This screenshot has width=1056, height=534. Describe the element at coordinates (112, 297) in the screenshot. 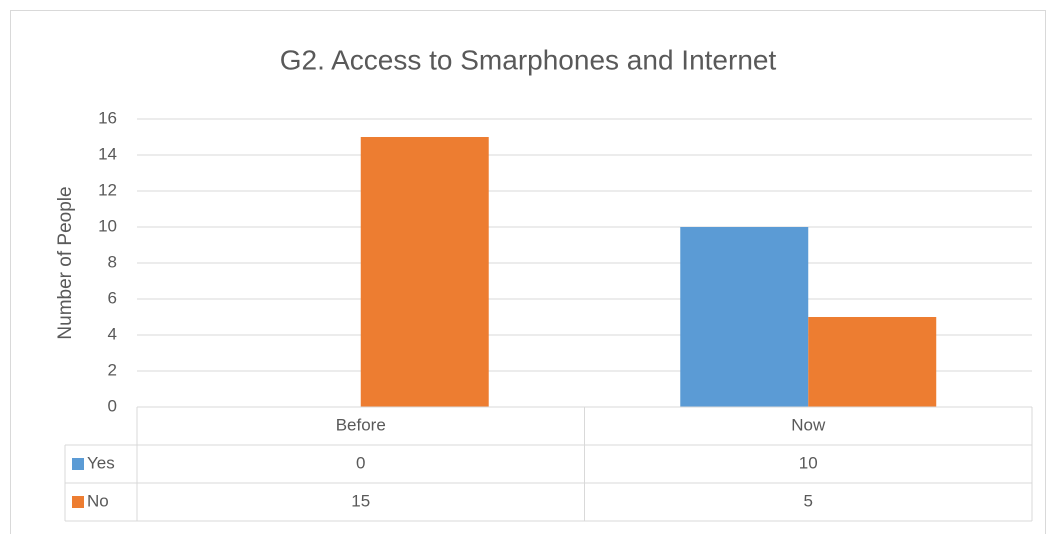

I see `y-tick-label: 6` at that location.